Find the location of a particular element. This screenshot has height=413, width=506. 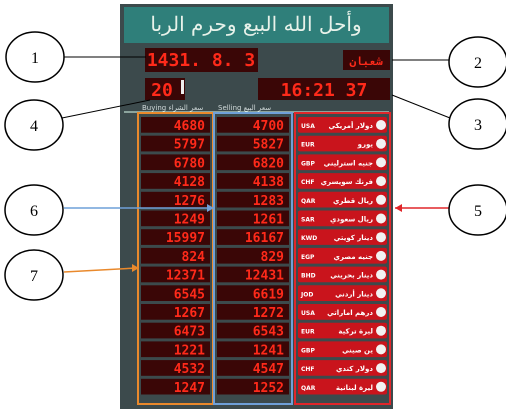

callout-number: 3 is located at coordinates (478, 125).